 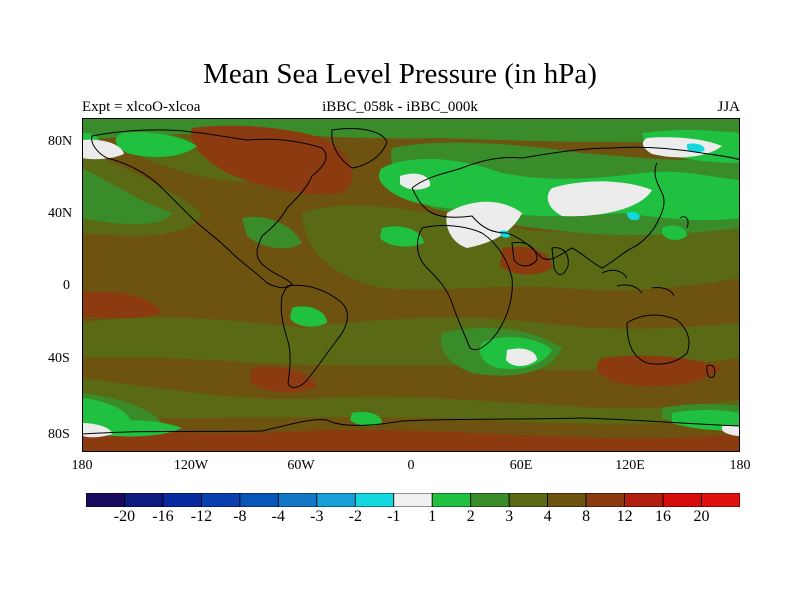 What do you see at coordinates (586, 516) in the screenshot?
I see `colorbar-label: 8` at bounding box center [586, 516].